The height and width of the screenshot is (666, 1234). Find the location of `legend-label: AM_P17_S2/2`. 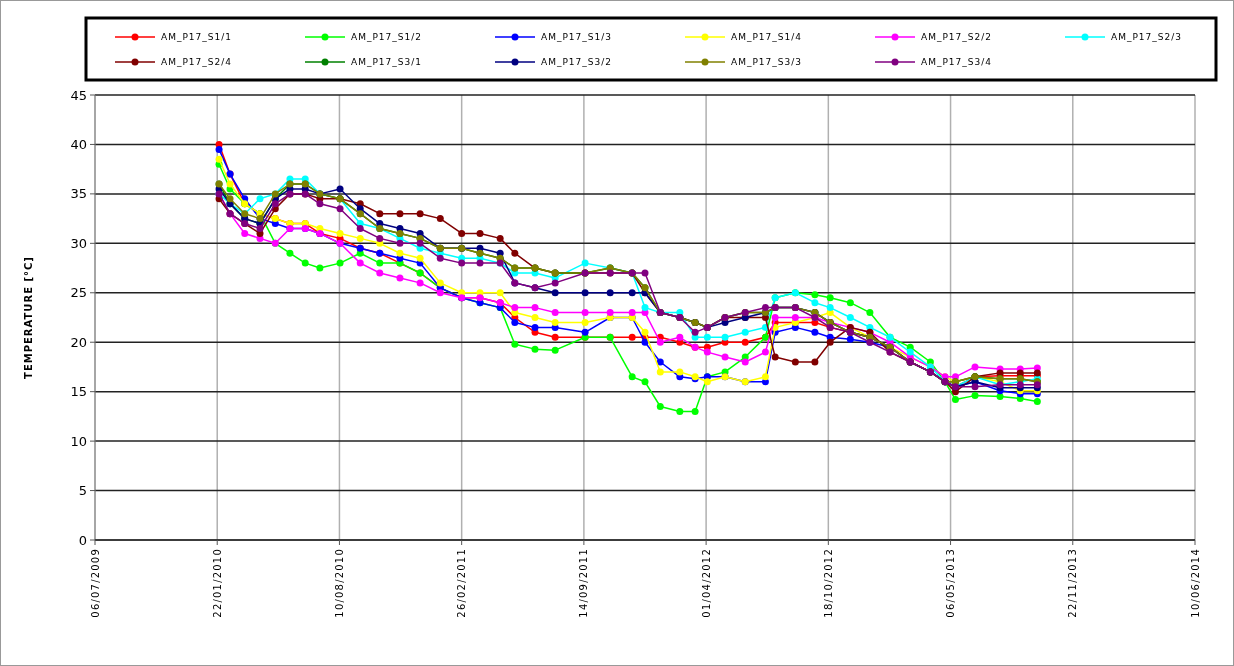

legend-label: AM_P17_S2/2 is located at coordinates (956, 37).